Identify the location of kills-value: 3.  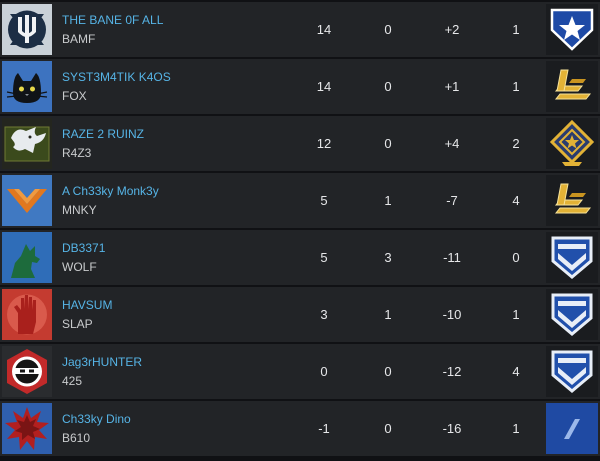
(324, 314).